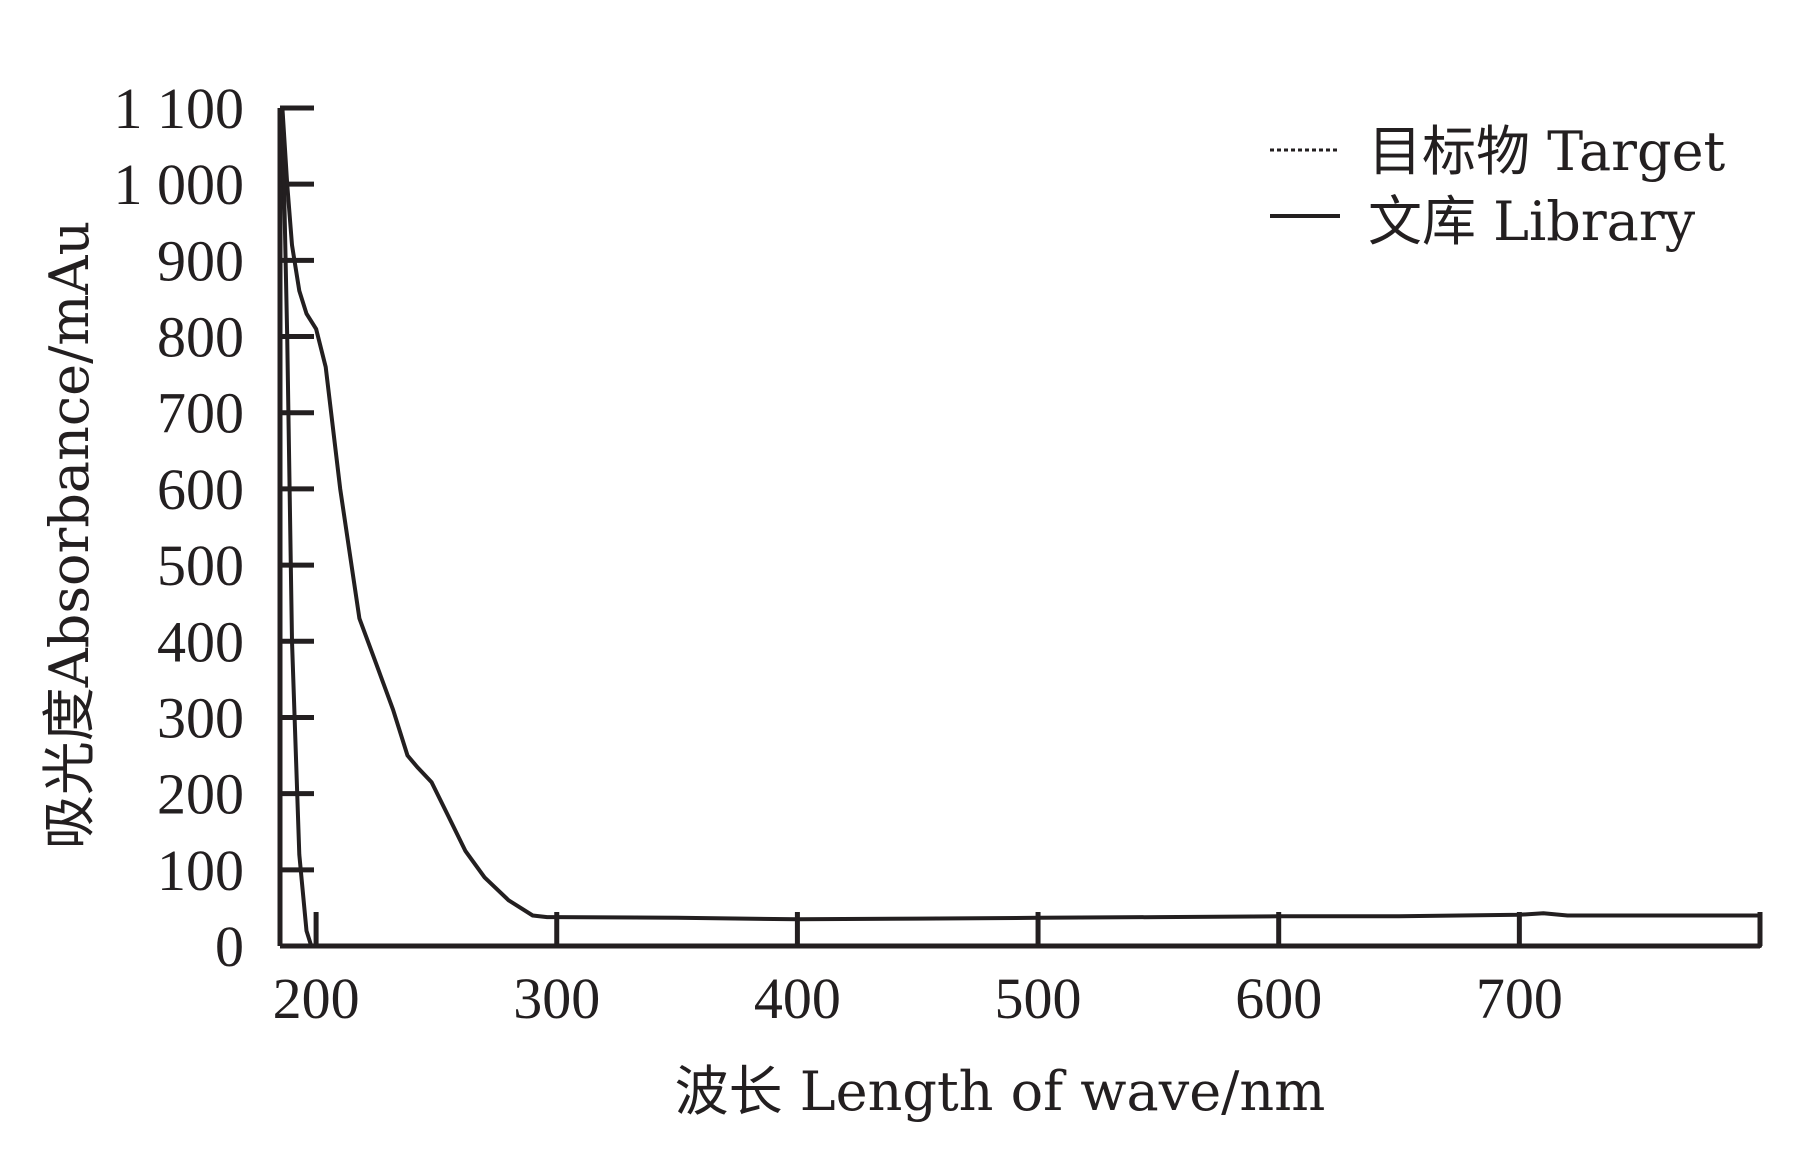 This screenshot has width=1819, height=1157. I want to click on x-tick-label: 700, so click(1519, 998).